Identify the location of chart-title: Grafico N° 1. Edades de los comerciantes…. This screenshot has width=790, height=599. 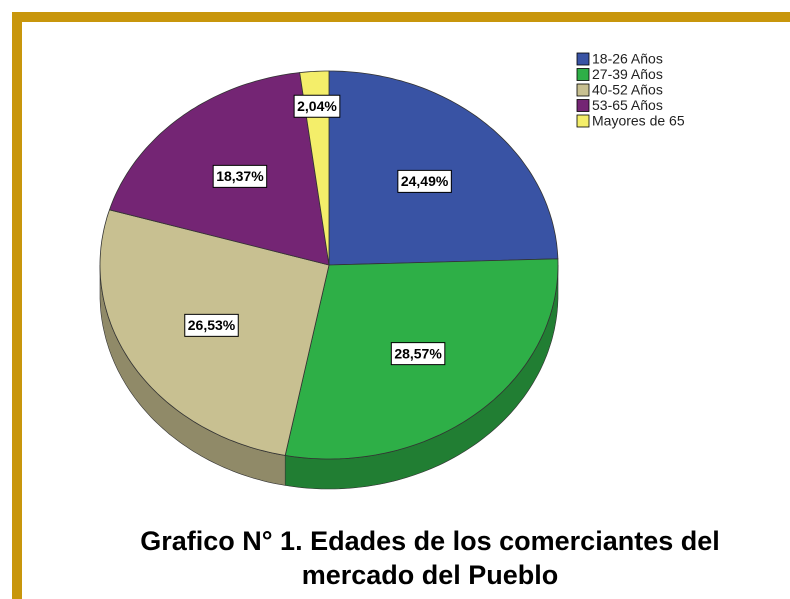
(430, 558).